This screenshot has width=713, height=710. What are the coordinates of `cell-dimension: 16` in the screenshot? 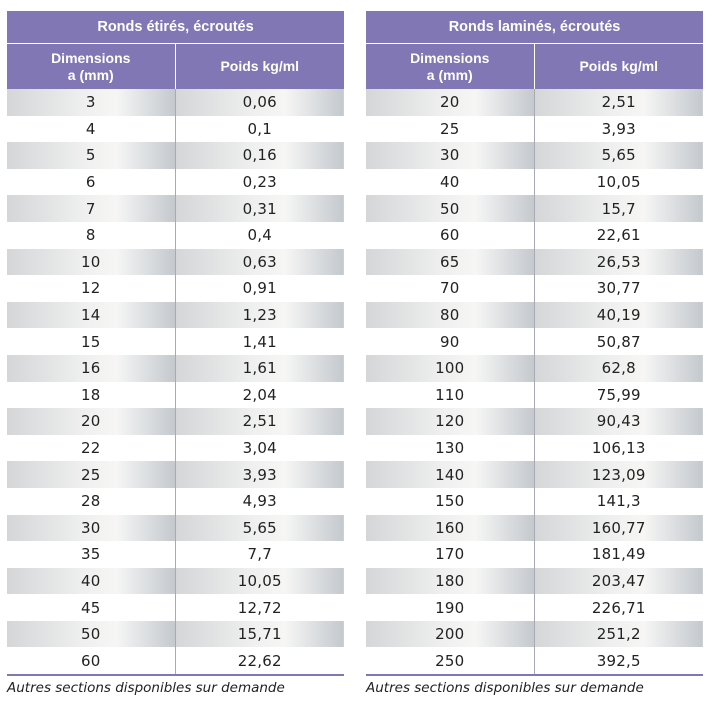 It's located at (91, 368).